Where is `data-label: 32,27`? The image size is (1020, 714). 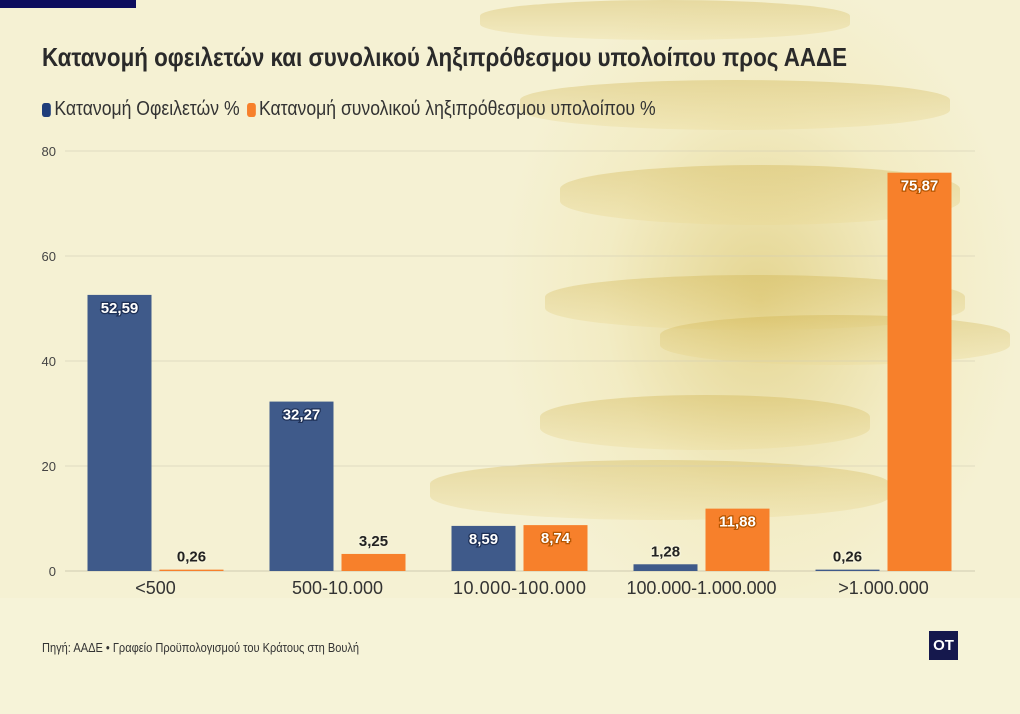
data-label: 32,27 is located at coordinates (302, 415).